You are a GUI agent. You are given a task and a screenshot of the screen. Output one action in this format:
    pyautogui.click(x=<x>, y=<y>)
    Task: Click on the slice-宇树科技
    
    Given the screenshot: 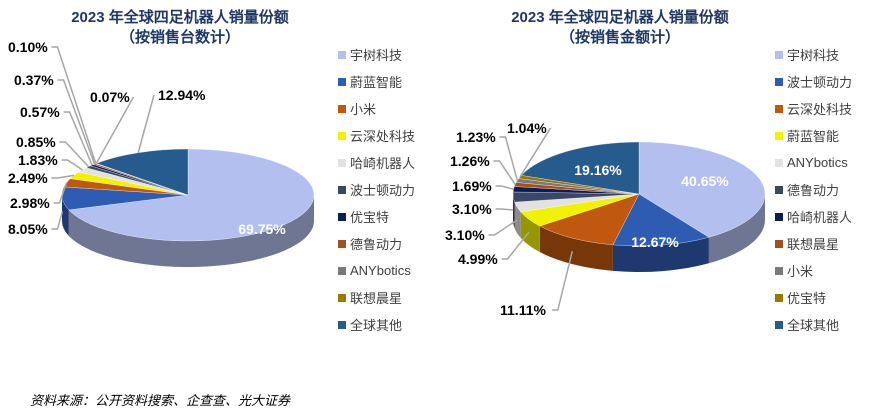 What is the action you would take?
    pyautogui.click(x=191, y=195)
    